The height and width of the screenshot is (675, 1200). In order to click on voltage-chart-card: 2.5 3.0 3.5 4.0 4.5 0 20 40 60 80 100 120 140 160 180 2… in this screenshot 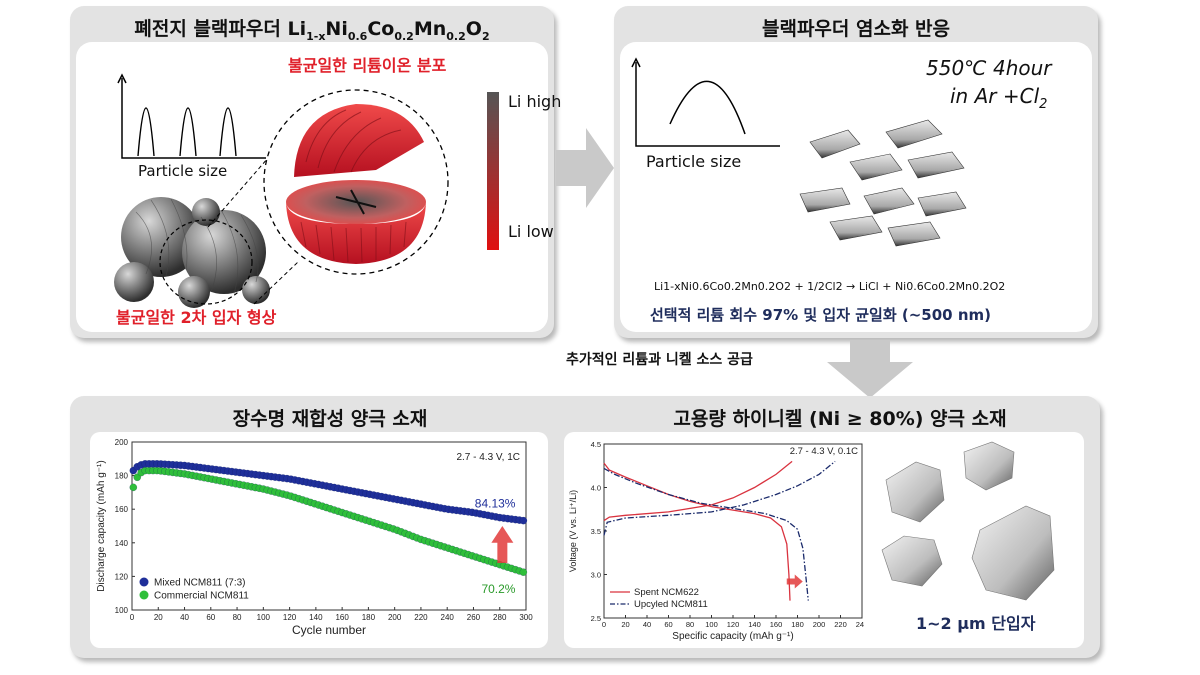, I will do `click(824, 540)`.